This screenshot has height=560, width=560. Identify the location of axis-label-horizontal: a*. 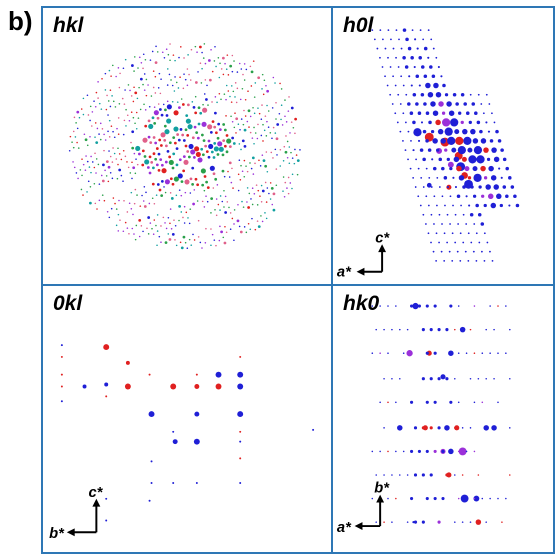
(344, 528).